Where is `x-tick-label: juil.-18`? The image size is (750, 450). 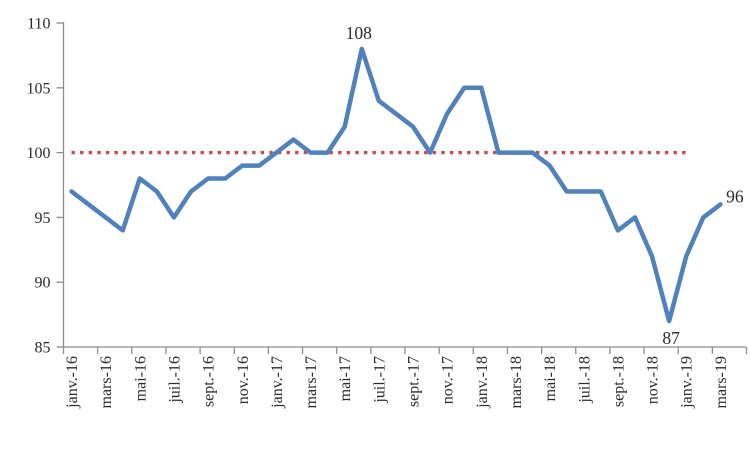
x-tick-label: juil.-18 is located at coordinates (584, 380).